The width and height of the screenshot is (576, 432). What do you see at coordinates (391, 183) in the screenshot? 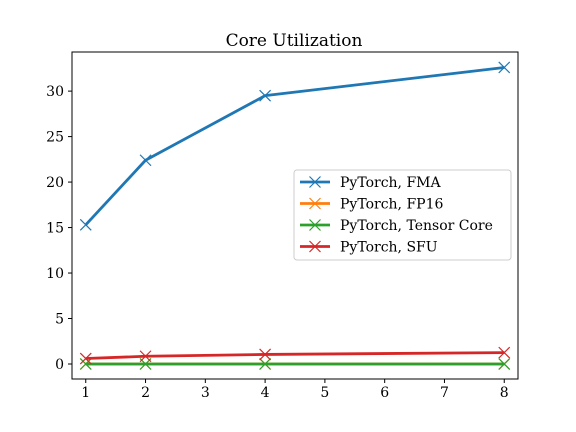
I see `legend-entry-label: PyTorch, FMA` at bounding box center [391, 183].